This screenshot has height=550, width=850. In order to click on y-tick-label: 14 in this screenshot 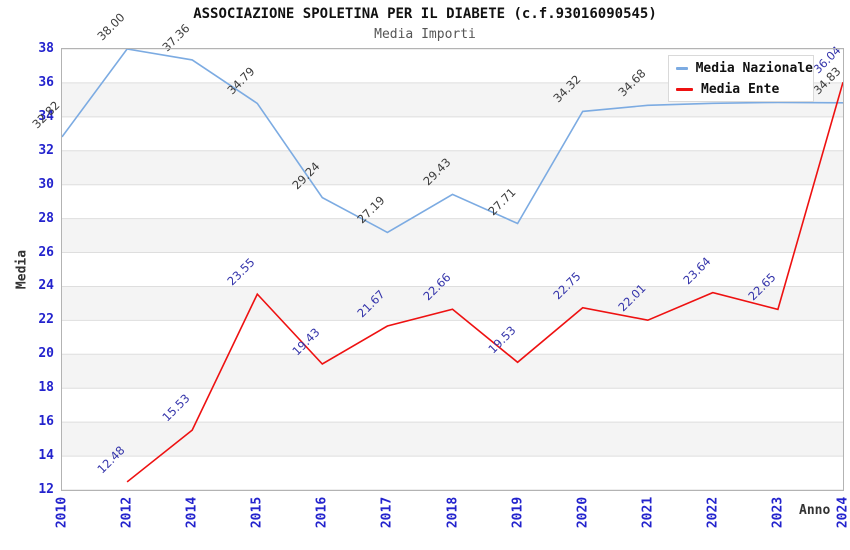, I will do `click(46, 456)`.